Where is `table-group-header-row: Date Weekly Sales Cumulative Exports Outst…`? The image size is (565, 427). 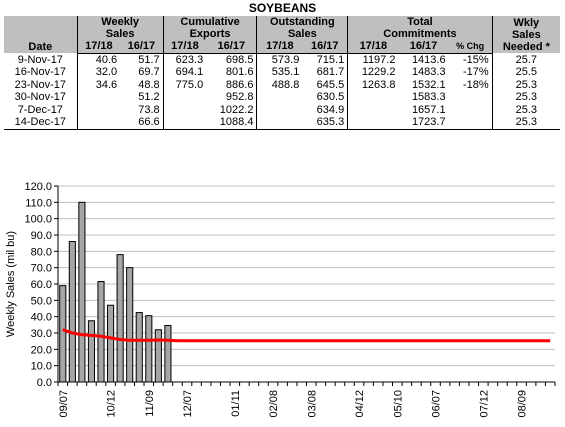
table-group-header-row: Date Weekly Sales Cumulative Exports Outst… is located at coordinates (282, 34).